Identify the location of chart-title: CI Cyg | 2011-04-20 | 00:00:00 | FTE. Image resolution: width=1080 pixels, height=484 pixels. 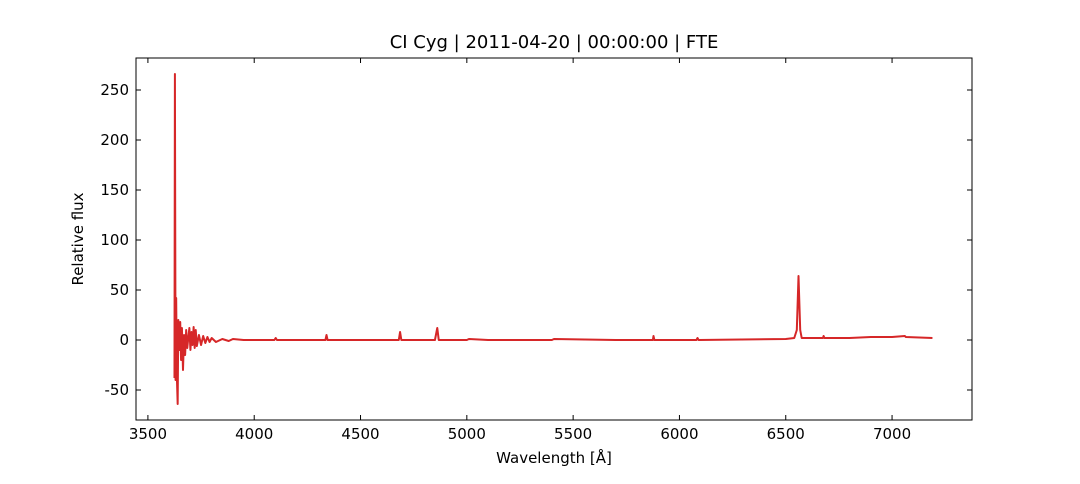
(554, 42).